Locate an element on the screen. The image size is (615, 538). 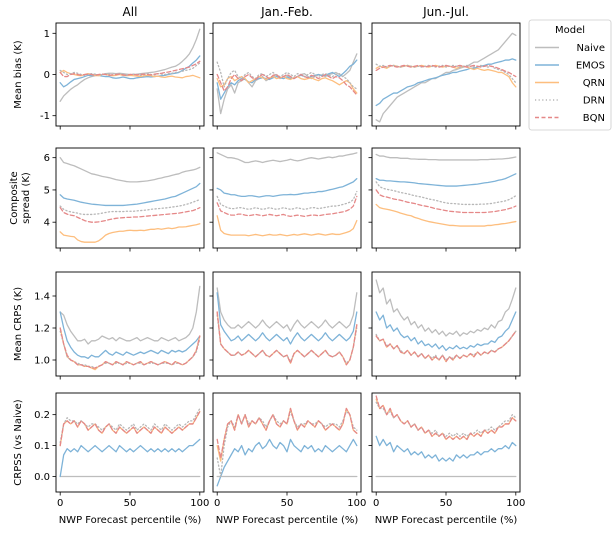
y-tick-label: 4 is located at coordinates (47, 223).